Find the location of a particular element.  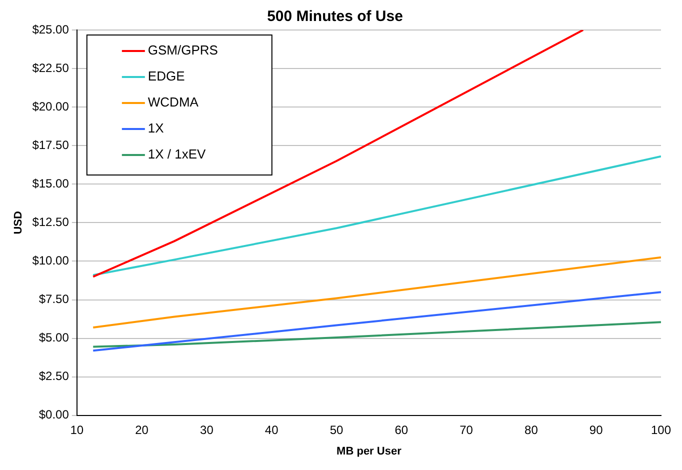

y-tick-label: $5.00 is located at coordinates (54, 337).